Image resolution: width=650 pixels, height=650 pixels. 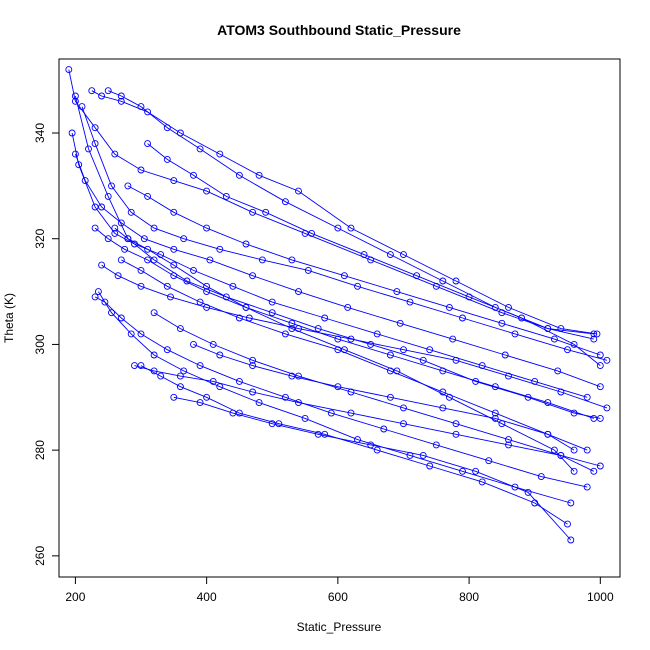 I want to click on y-axis-label: Theta (K), so click(x=9, y=318).